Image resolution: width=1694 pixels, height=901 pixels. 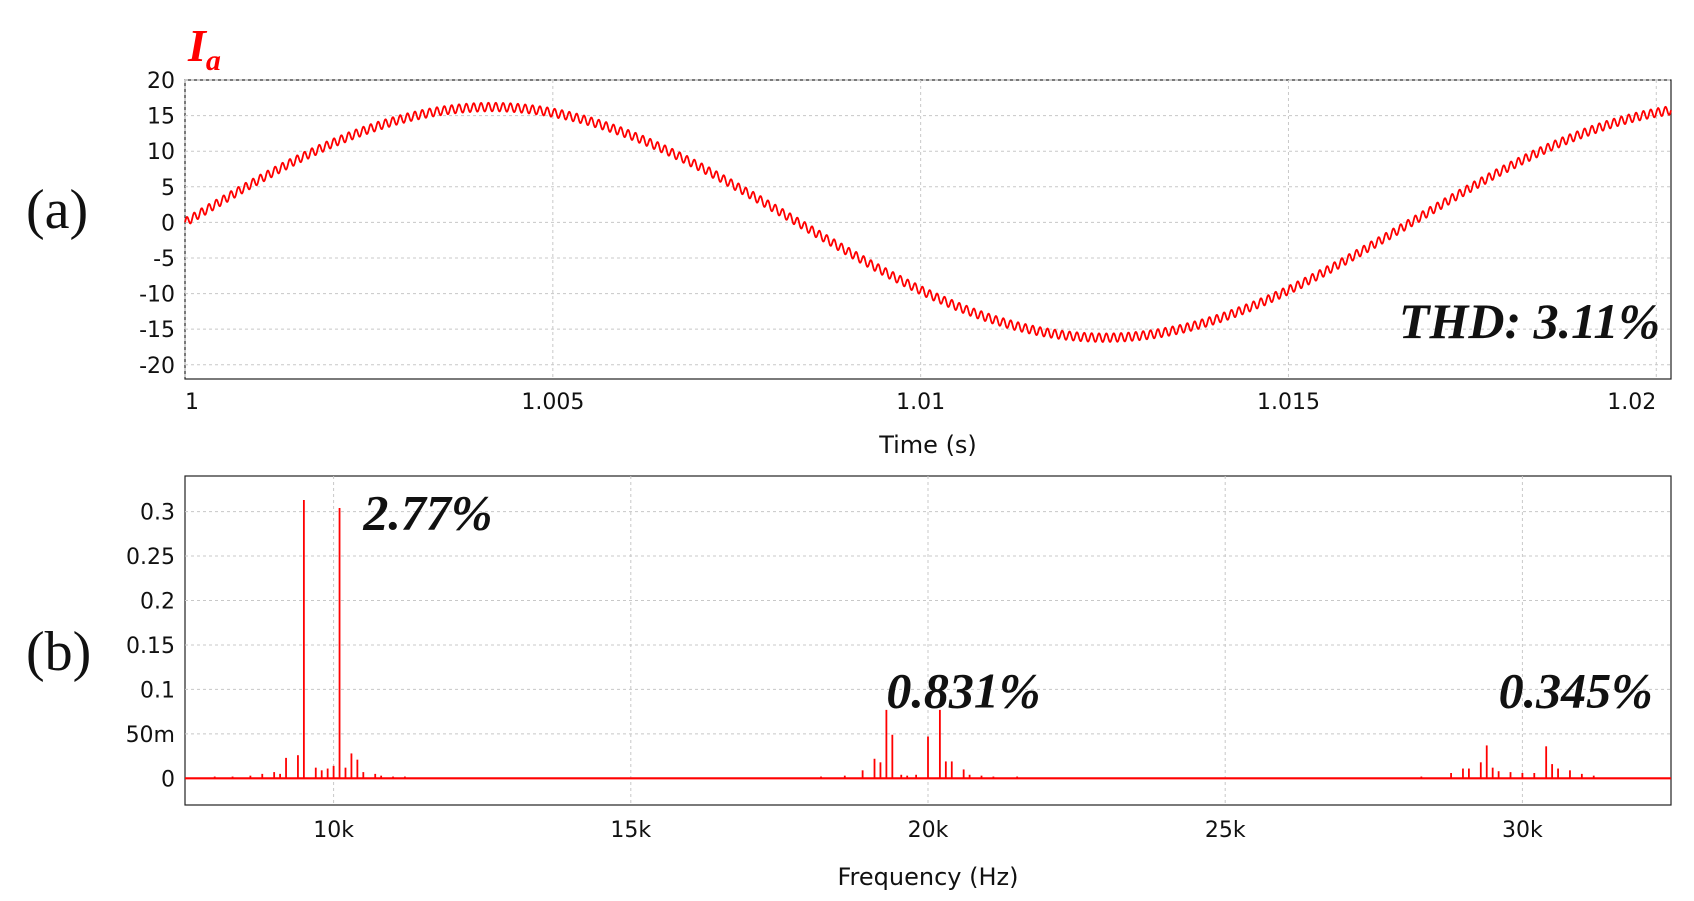 I want to click on plot-a-y-tick-label: -20, so click(x=157, y=366).